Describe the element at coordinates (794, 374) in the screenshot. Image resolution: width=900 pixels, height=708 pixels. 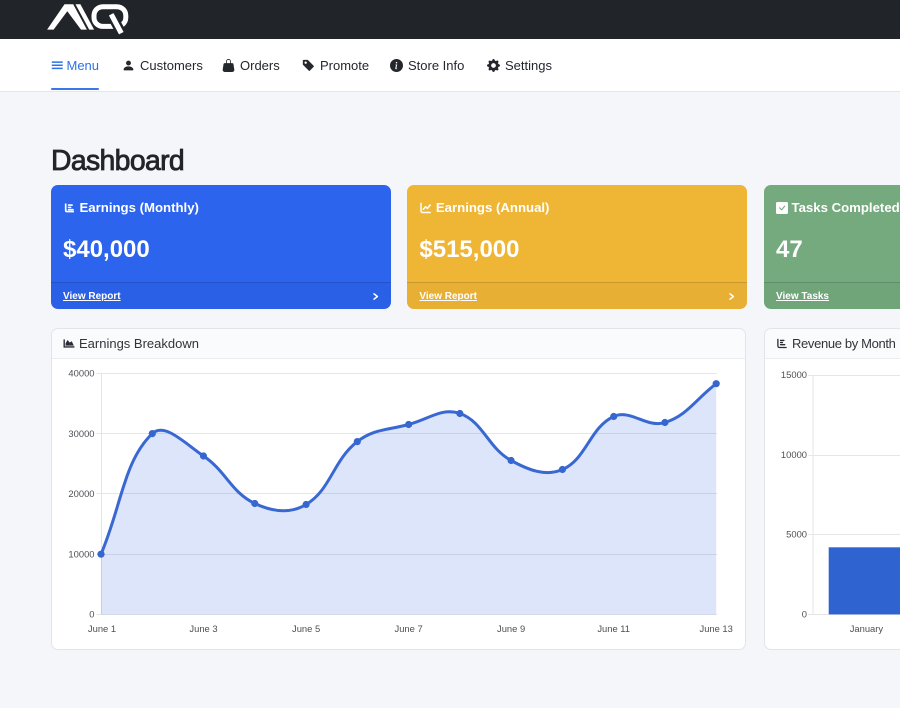
I see `svg-text: 15000` at that location.